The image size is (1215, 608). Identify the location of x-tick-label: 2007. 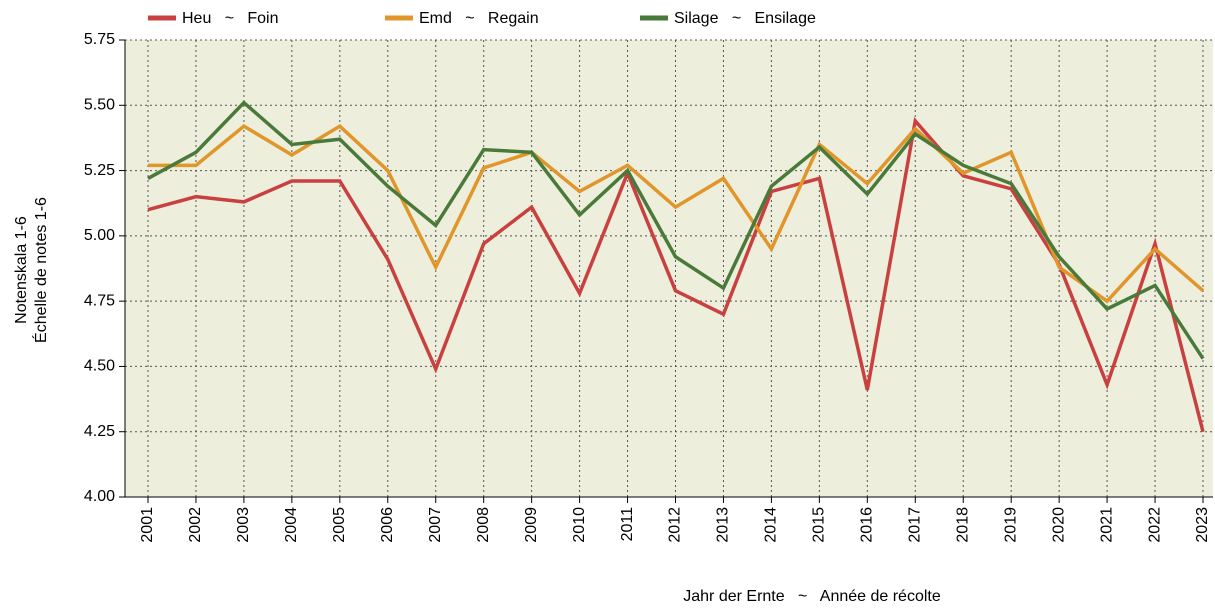
(435, 525).